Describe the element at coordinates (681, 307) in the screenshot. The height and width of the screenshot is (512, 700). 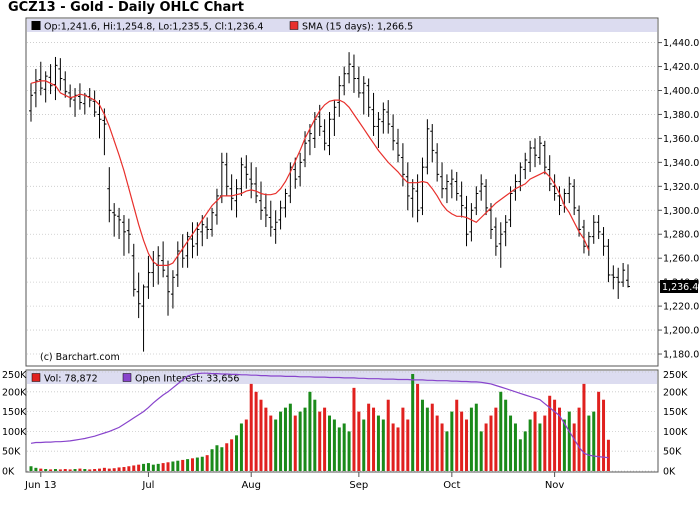
I see `price-tick-label: 1,220.0` at that location.